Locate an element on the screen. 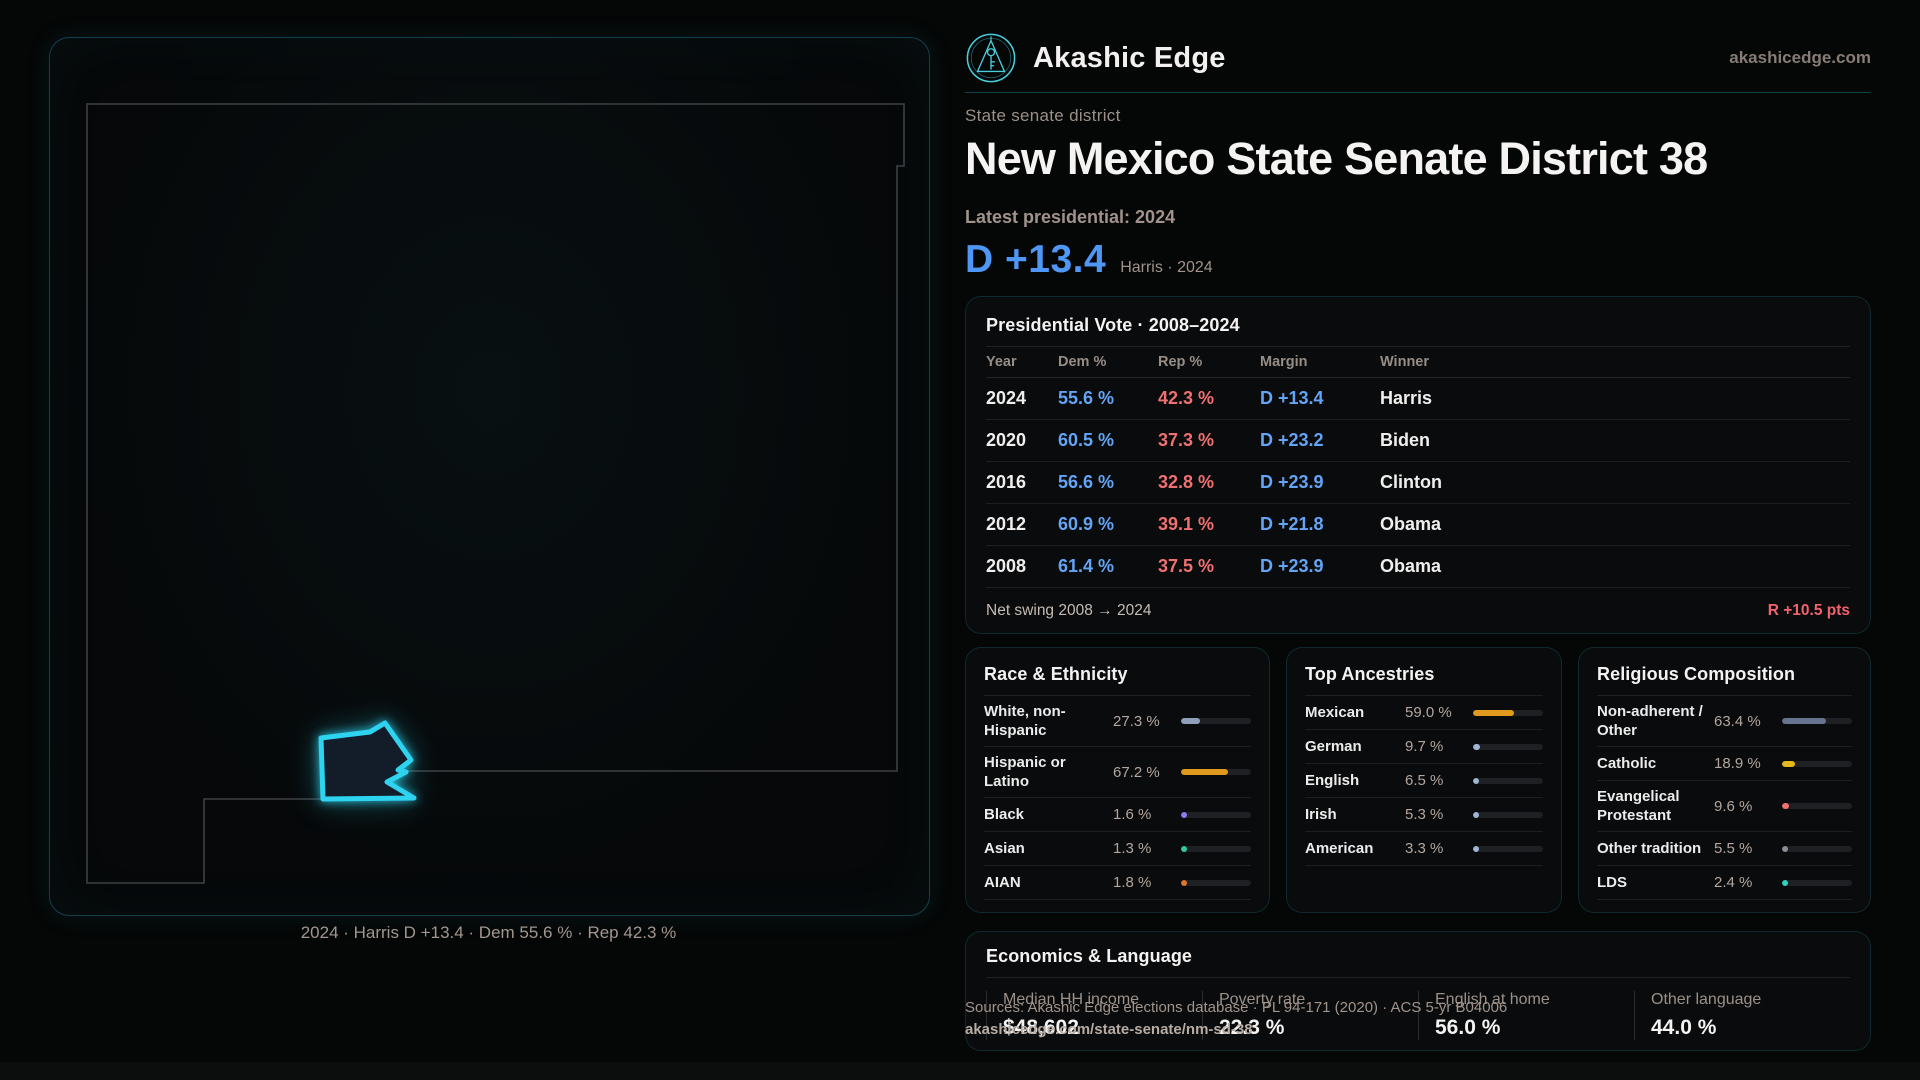 The width and height of the screenshot is (1920, 1080). page-title: New Mexico State Senate District 38 is located at coordinates (1336, 158).